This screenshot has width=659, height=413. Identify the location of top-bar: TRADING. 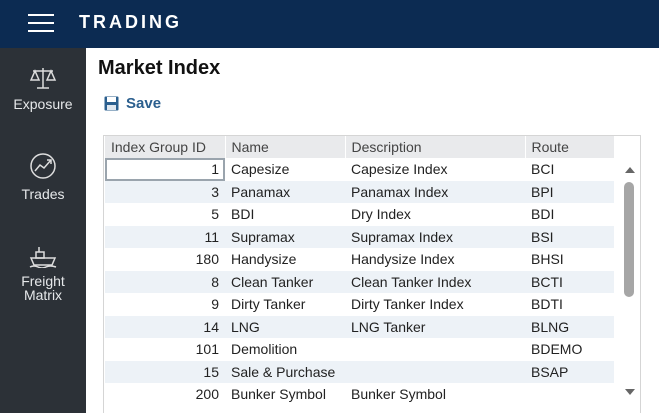
(329, 24).